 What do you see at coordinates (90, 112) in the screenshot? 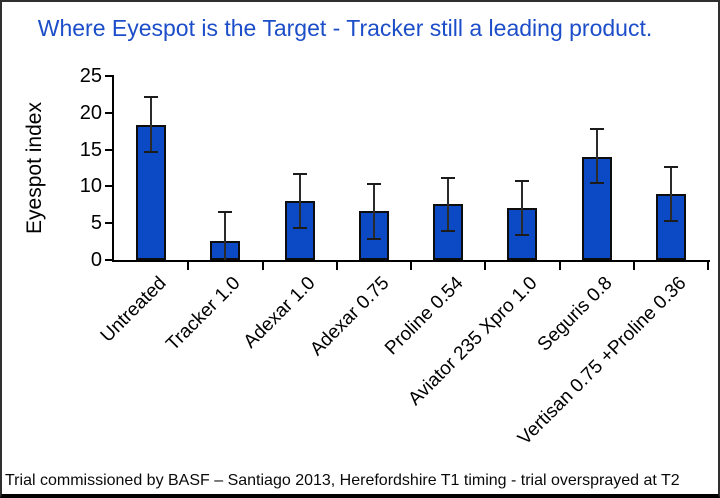
I see `y-tick-label: 20` at bounding box center [90, 112].